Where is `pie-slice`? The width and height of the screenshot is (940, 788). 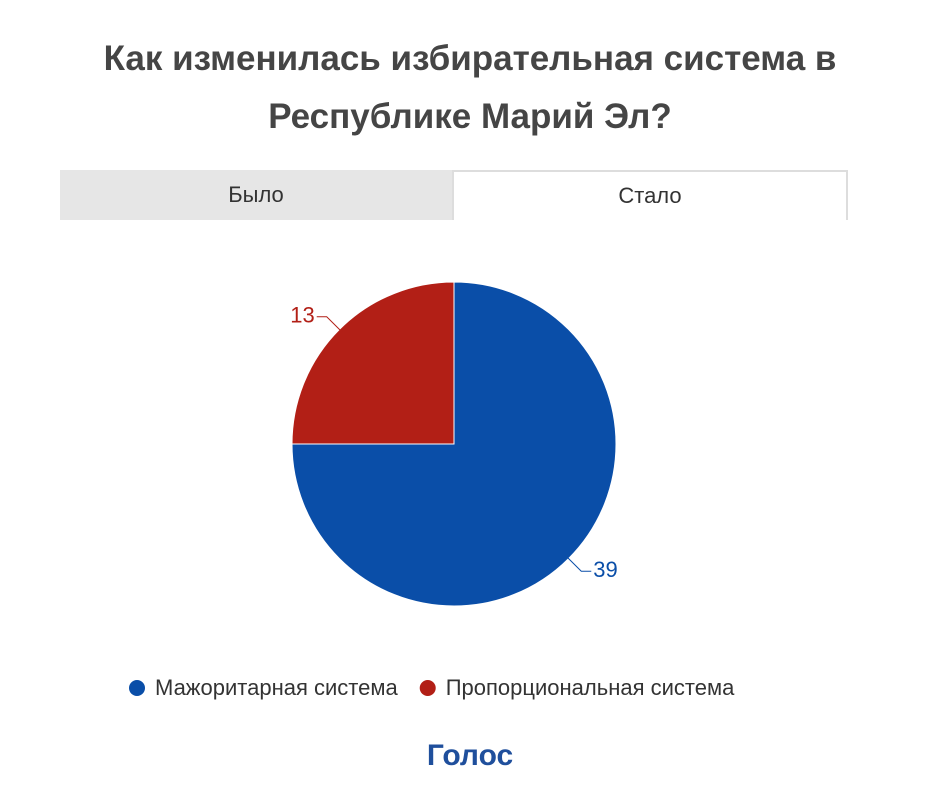
pie-slice is located at coordinates (373, 363).